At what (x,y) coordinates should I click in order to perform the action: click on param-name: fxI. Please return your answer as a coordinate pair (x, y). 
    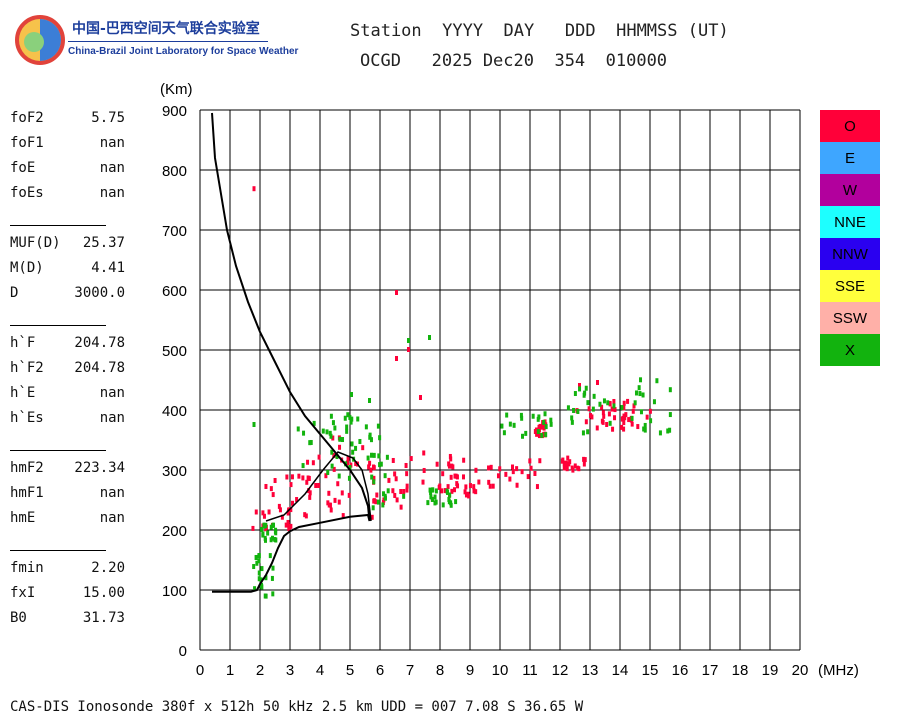
    Looking at the image, I should click on (23, 593).